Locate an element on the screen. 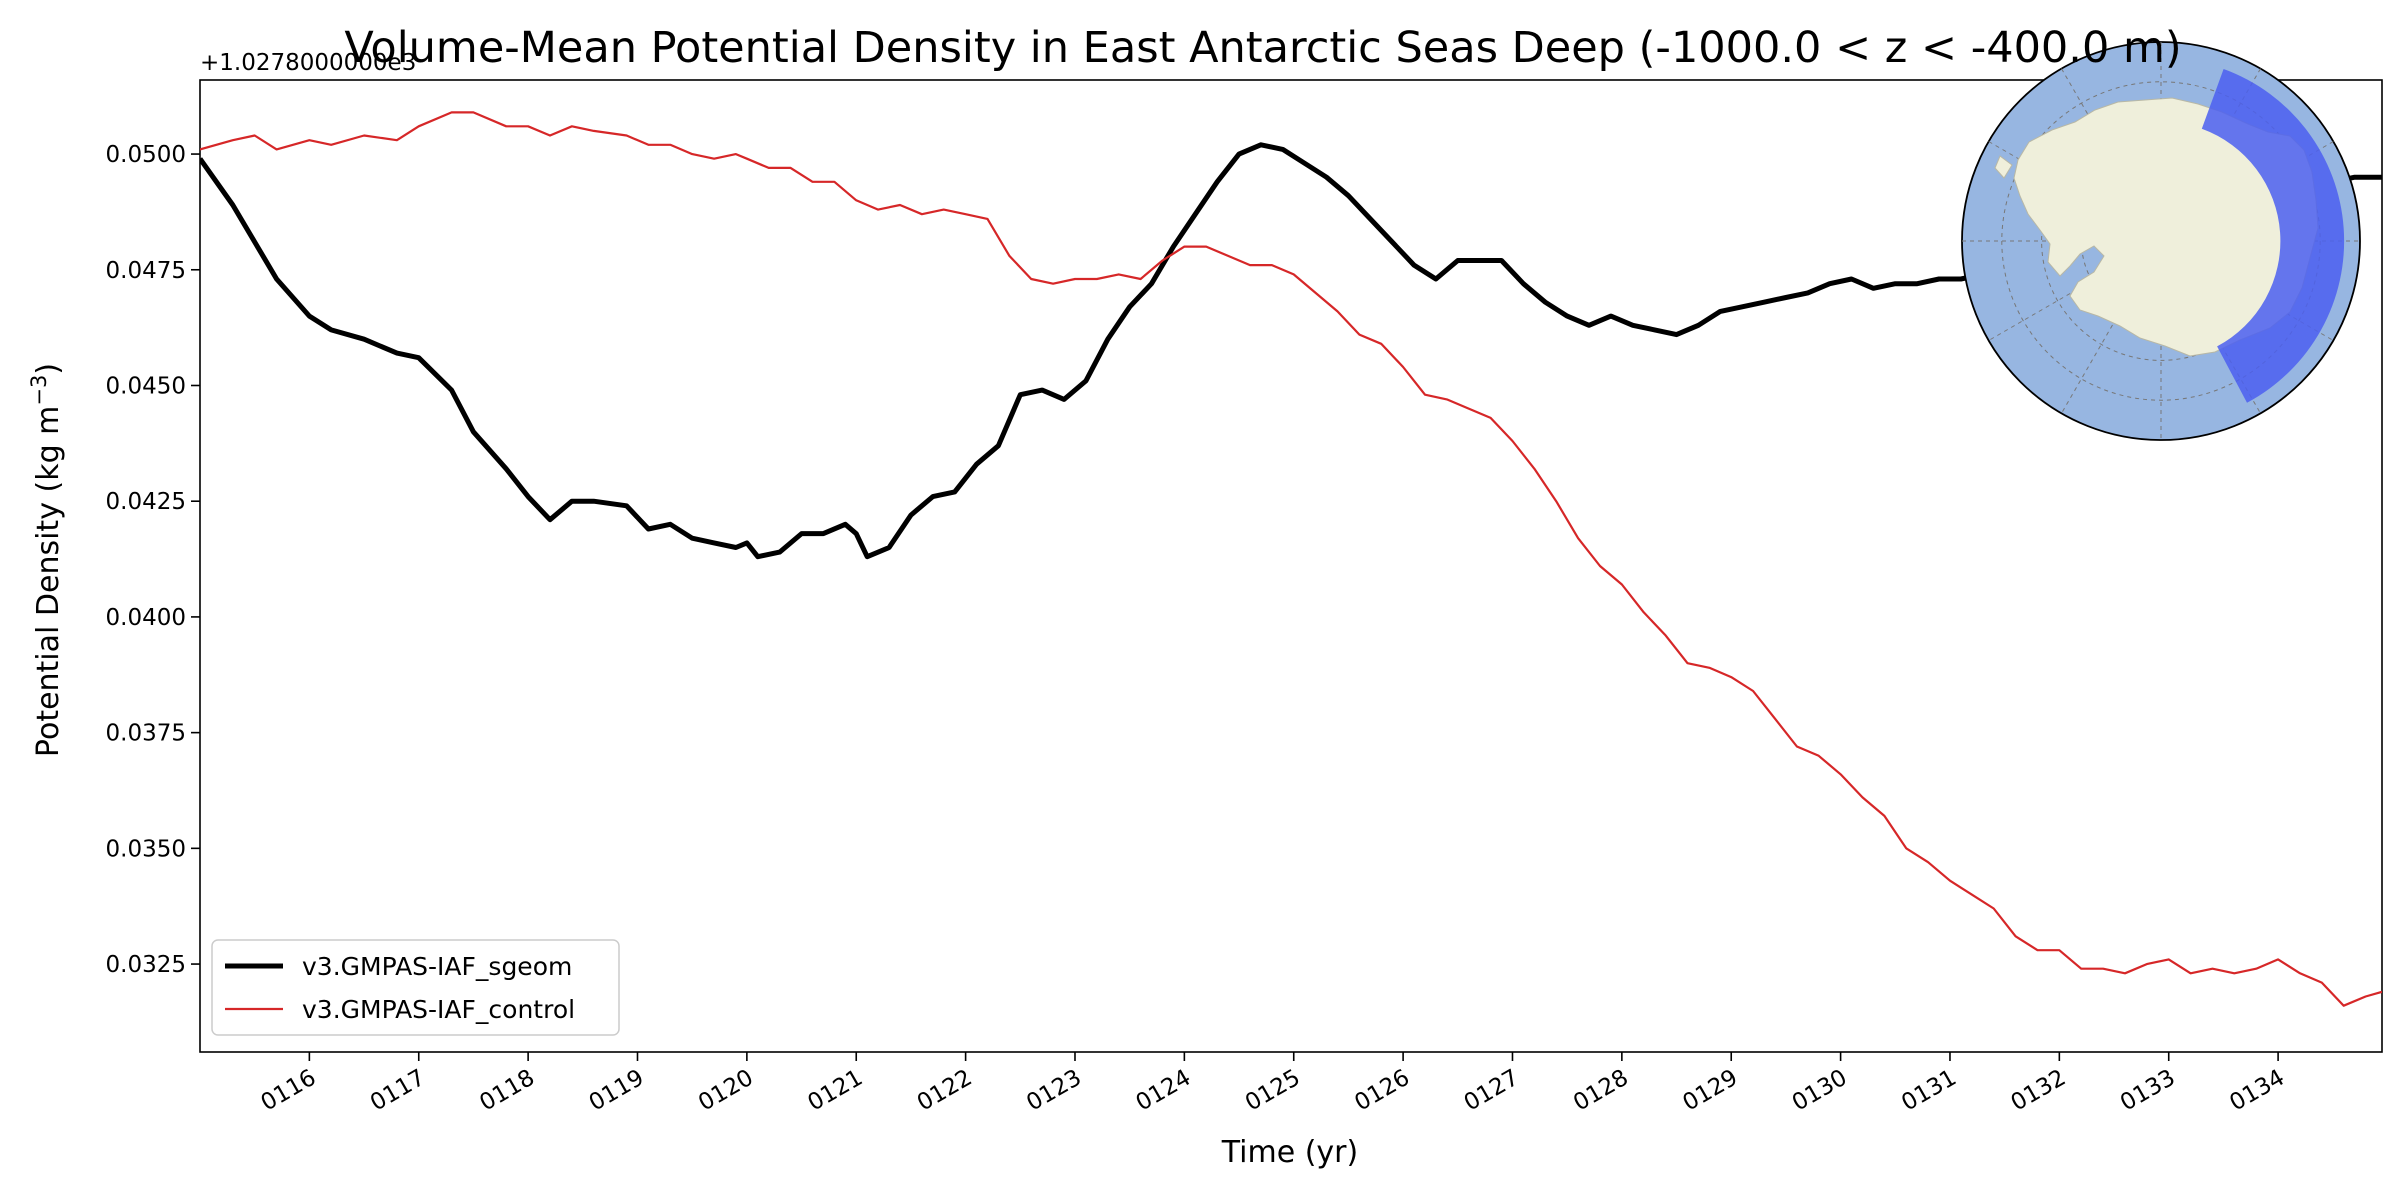 This screenshot has width=2400, height=1204. x-tick-label: 0133 is located at coordinates (2148, 1091).